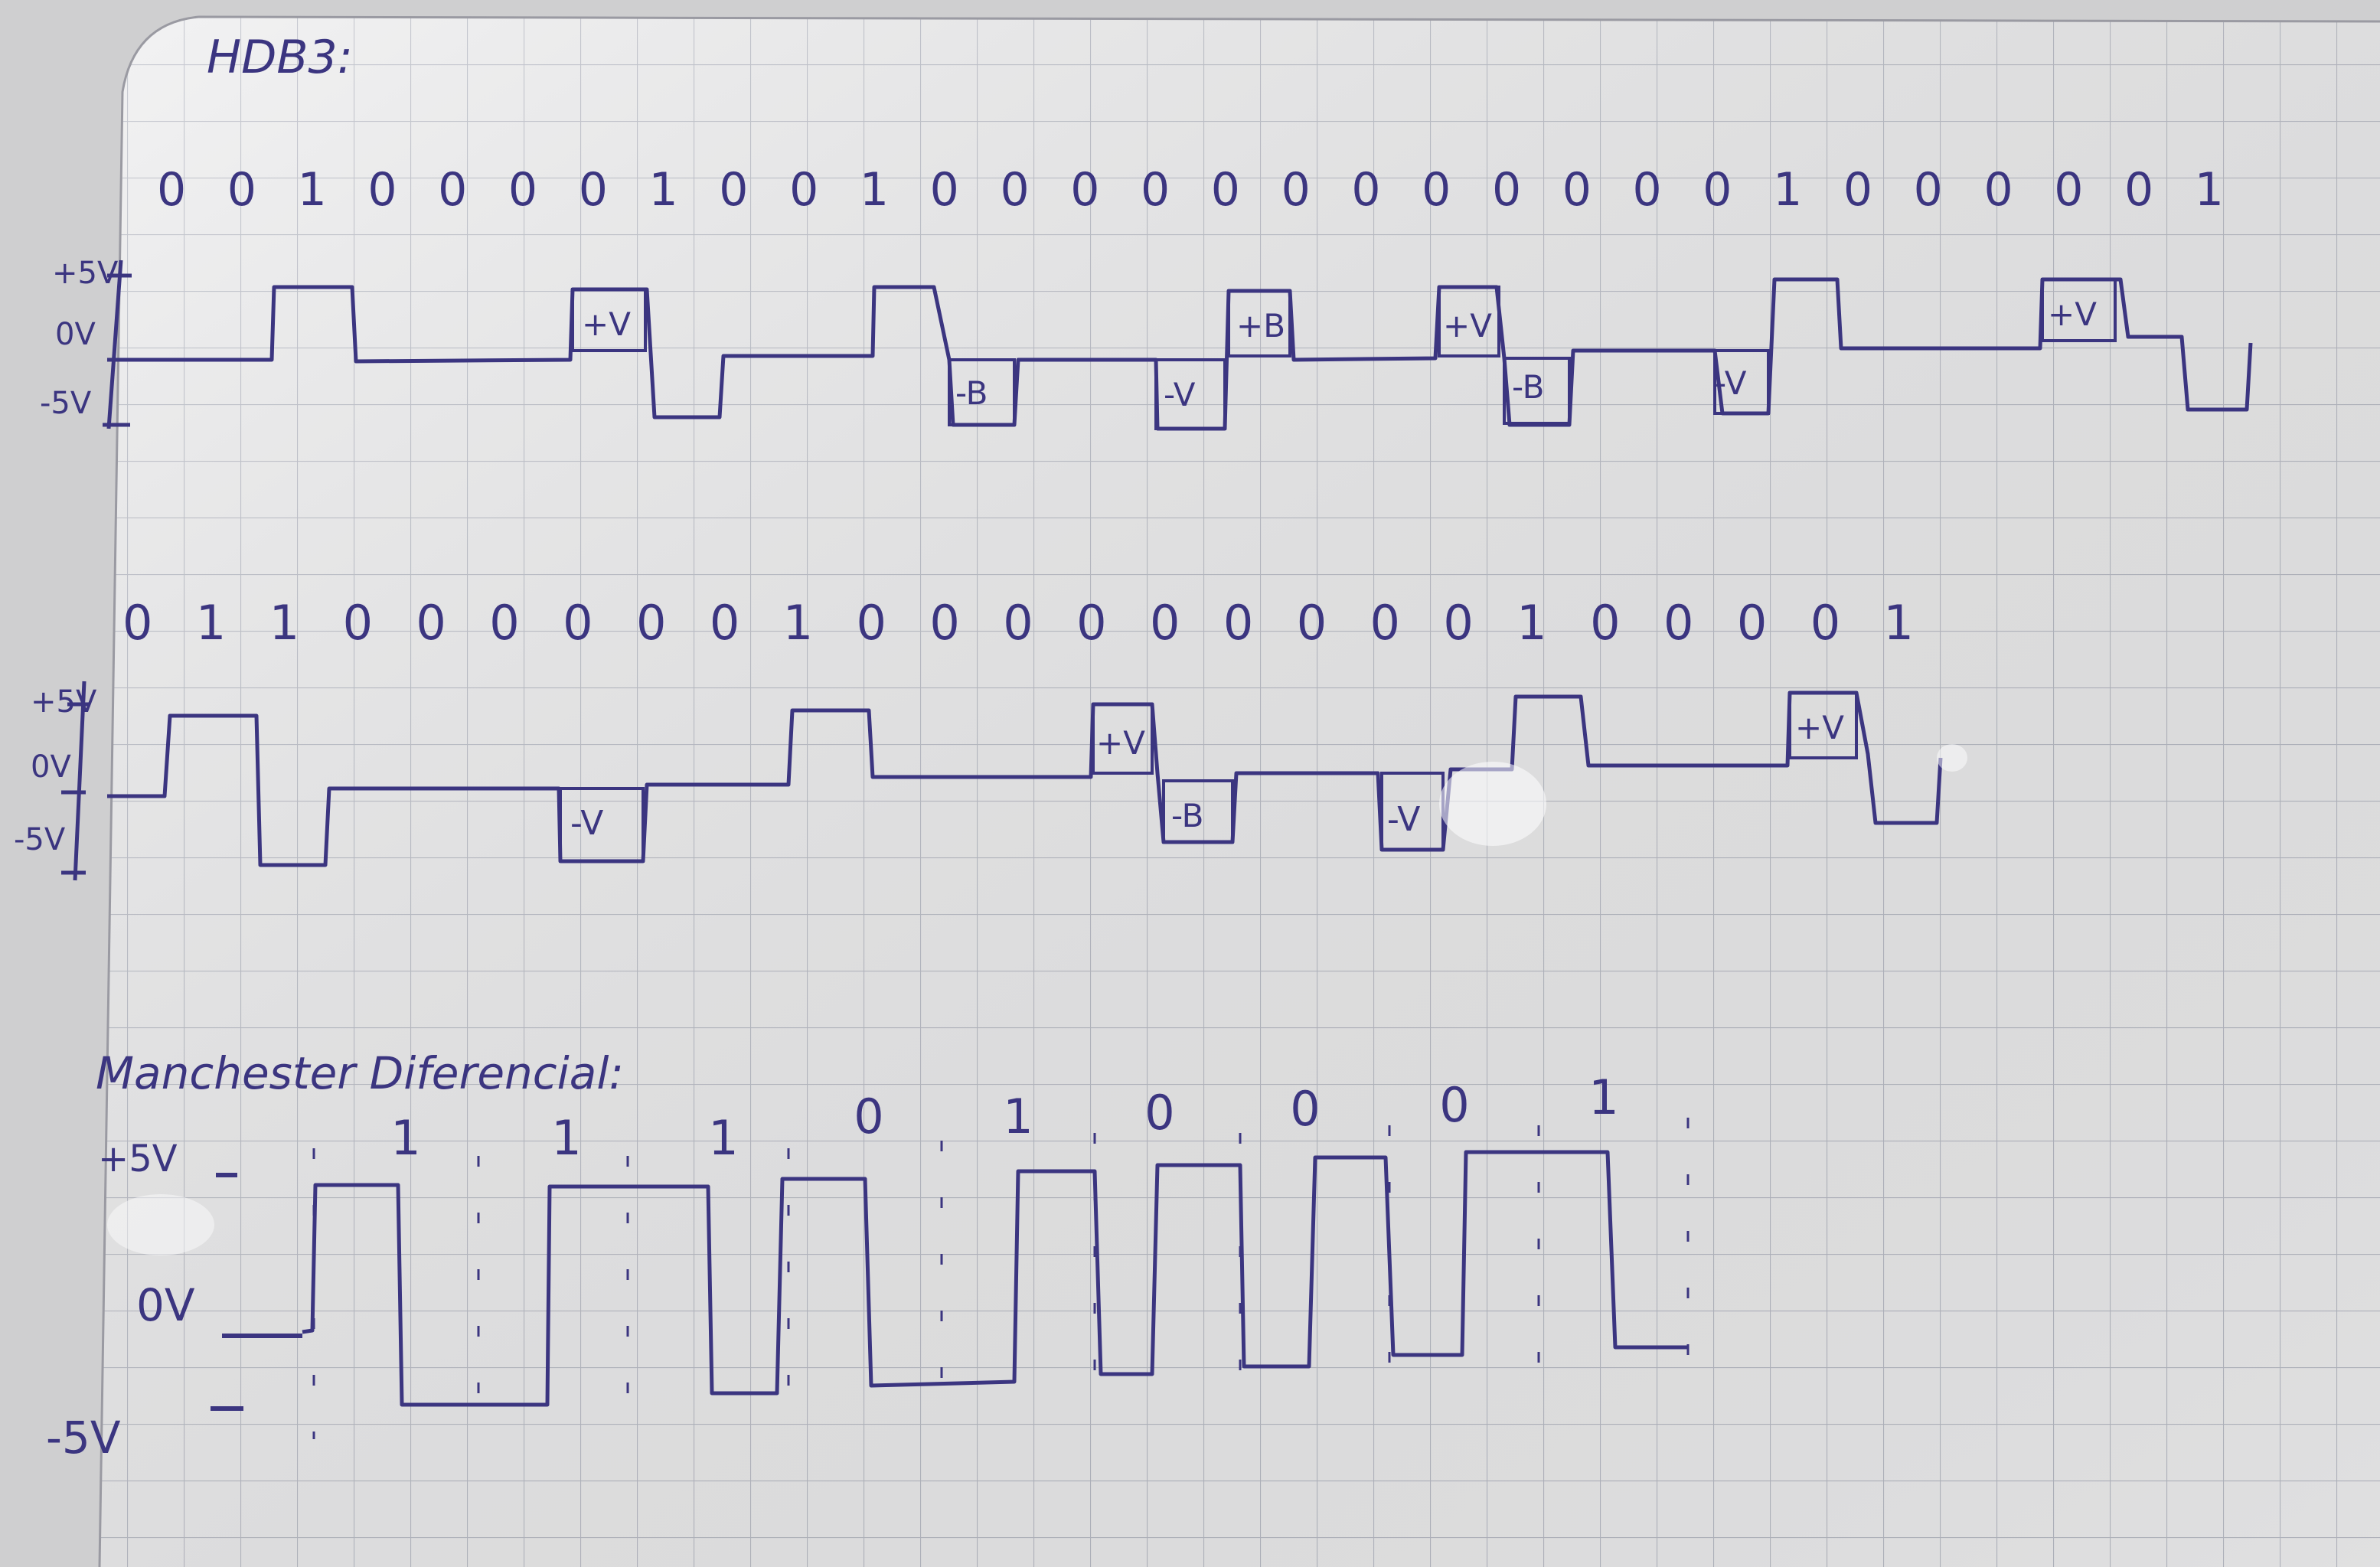  Describe the element at coordinates (995, 1278) in the screenshot. I see `manchester-waveform` at that location.